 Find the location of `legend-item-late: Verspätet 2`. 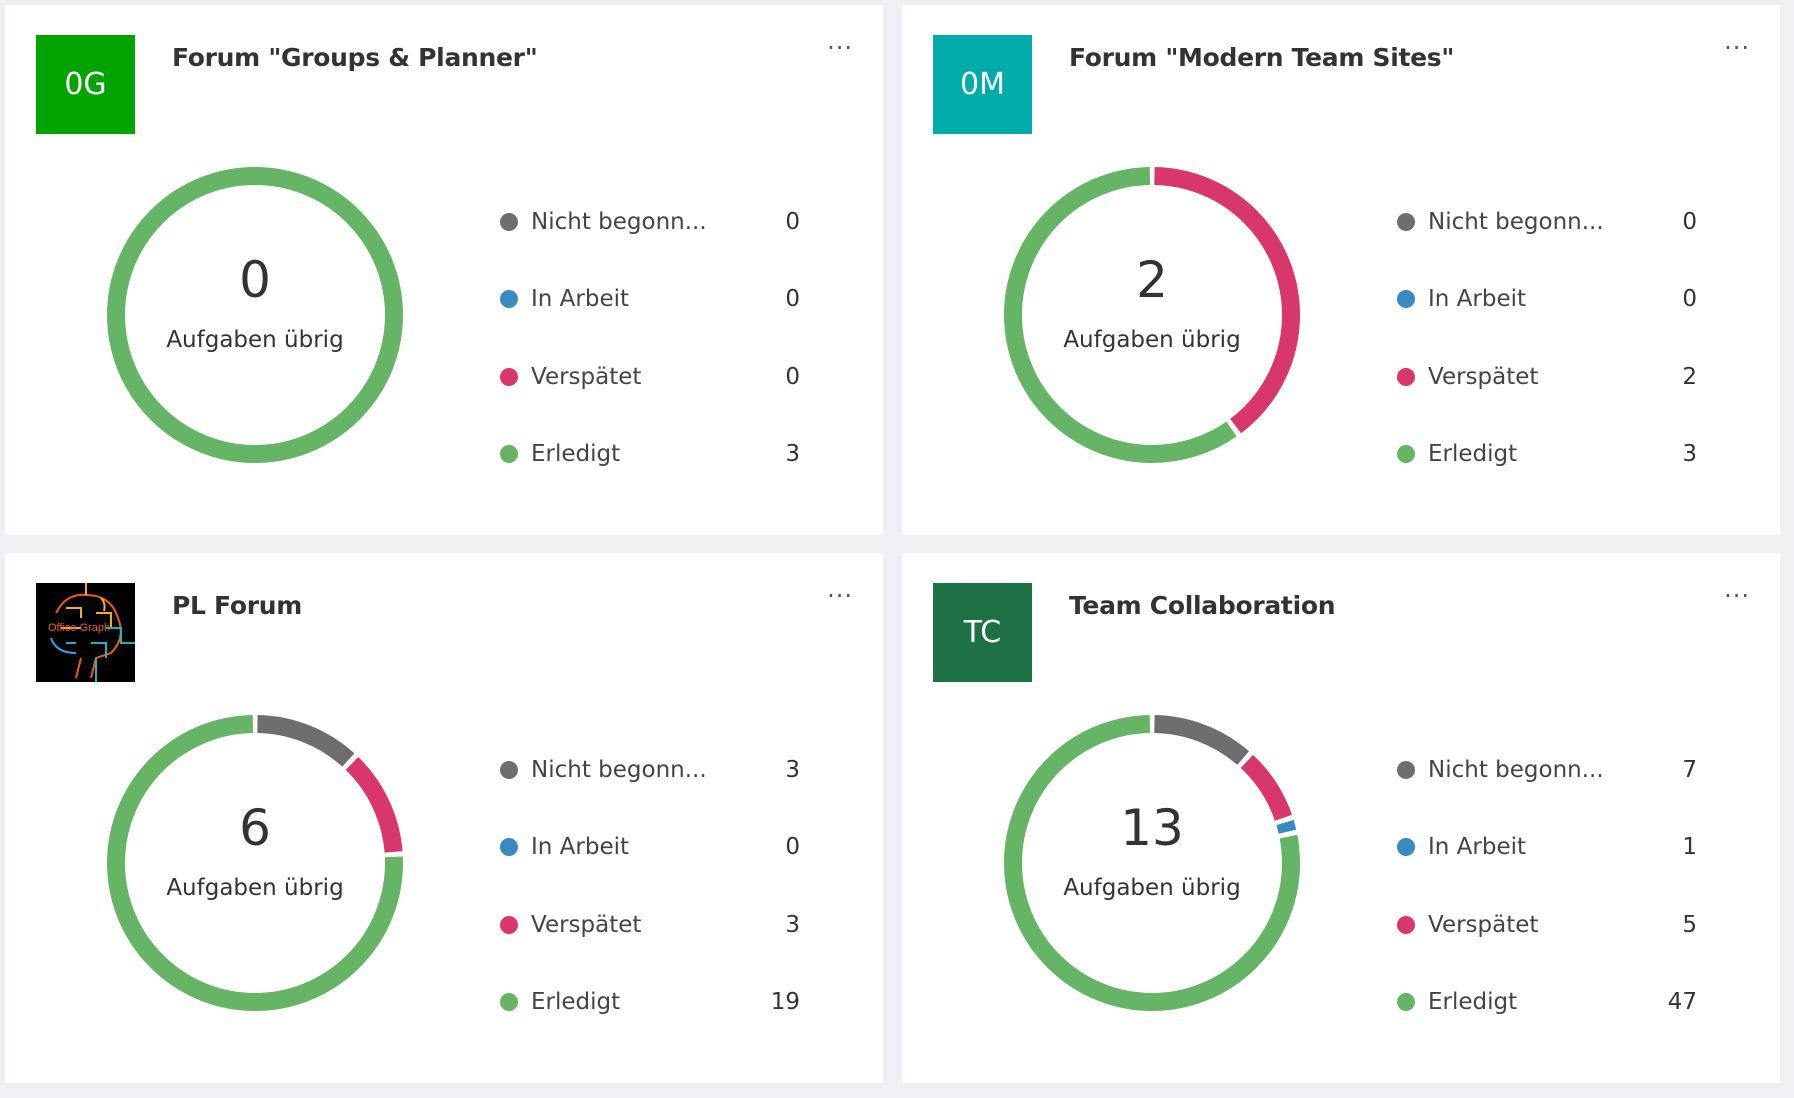

legend-item-late: Verspätet 2 is located at coordinates (1547, 377).